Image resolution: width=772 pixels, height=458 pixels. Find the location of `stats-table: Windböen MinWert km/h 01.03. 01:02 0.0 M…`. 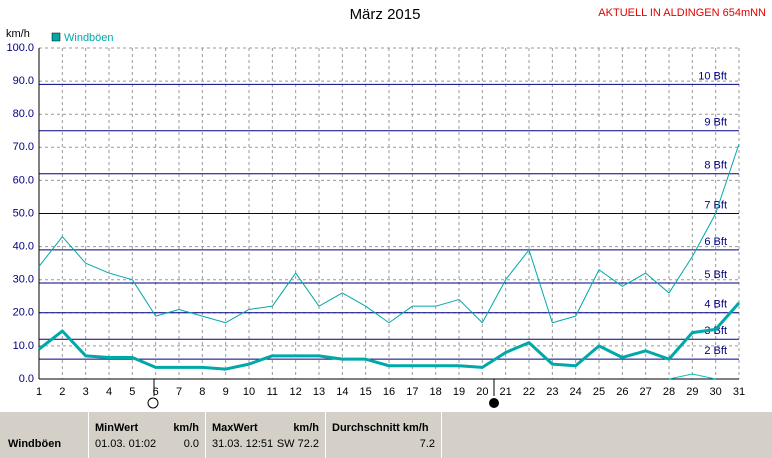

stats-table: Windböen MinWert km/h 01.03. 01:02 0.0 M… is located at coordinates (386, 435).